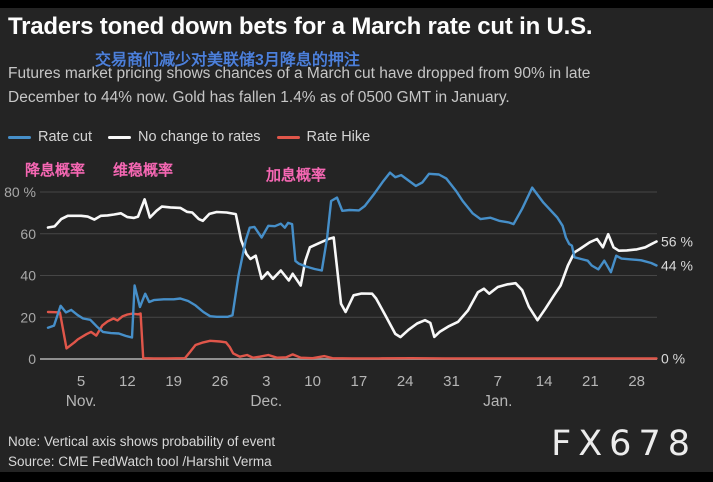 This screenshot has width=713, height=482. Describe the element at coordinates (143, 170) in the screenshot. I see `annotation-no-change-chinese: 维稳概率` at that location.